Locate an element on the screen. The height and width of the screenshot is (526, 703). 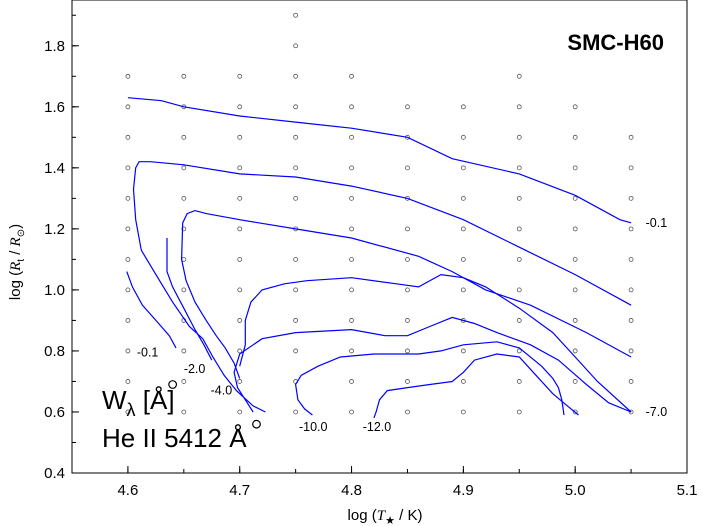
contour-label: -12.0 is located at coordinates (377, 427).